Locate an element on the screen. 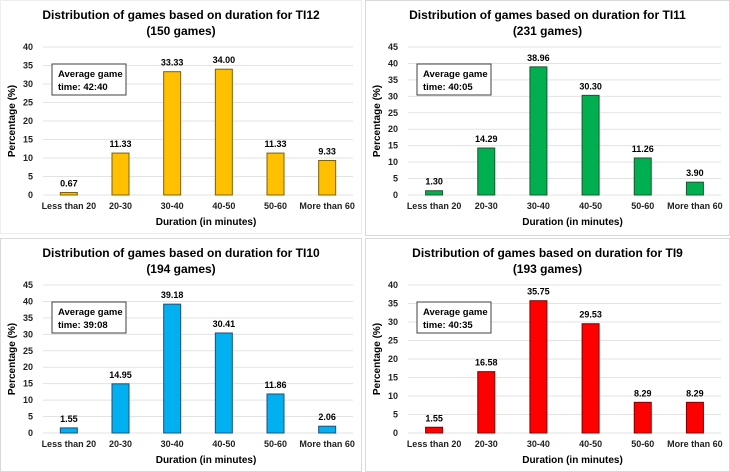 This screenshot has width=730, height=472. data-label: 9.33 is located at coordinates (327, 151).